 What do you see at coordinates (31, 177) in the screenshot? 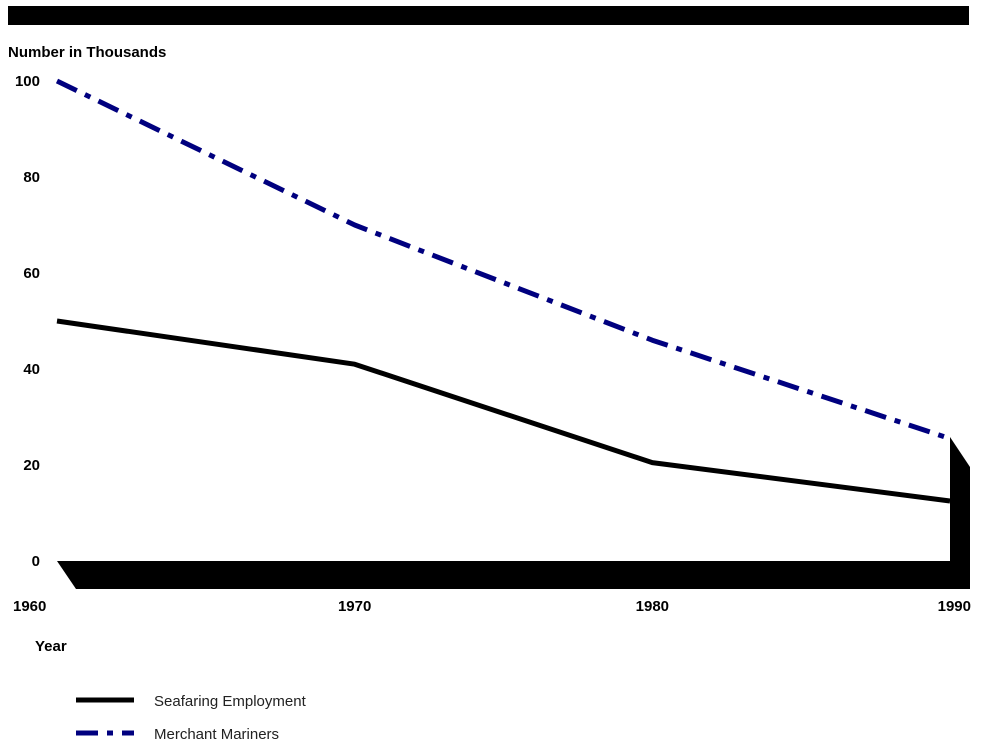
I see `y-tick-label: 80` at bounding box center [31, 177].